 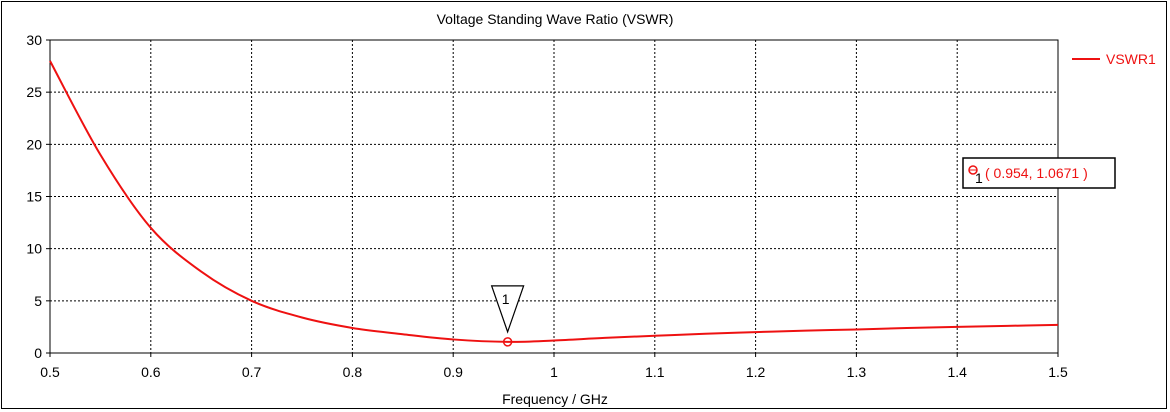 I want to click on x-tick-label: 1.3, so click(x=857, y=372).